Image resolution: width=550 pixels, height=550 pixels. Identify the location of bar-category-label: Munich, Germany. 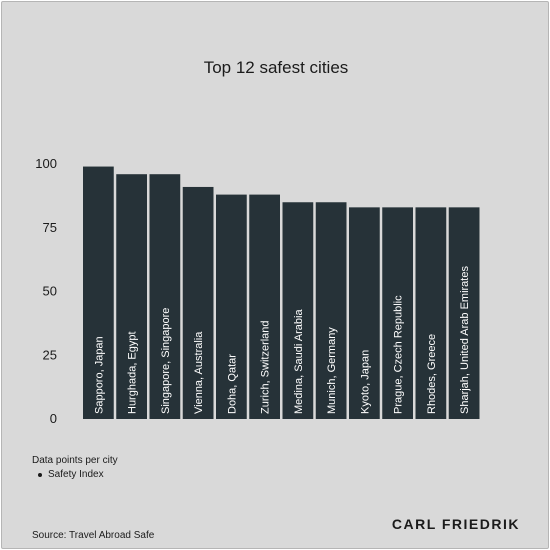
(332, 370).